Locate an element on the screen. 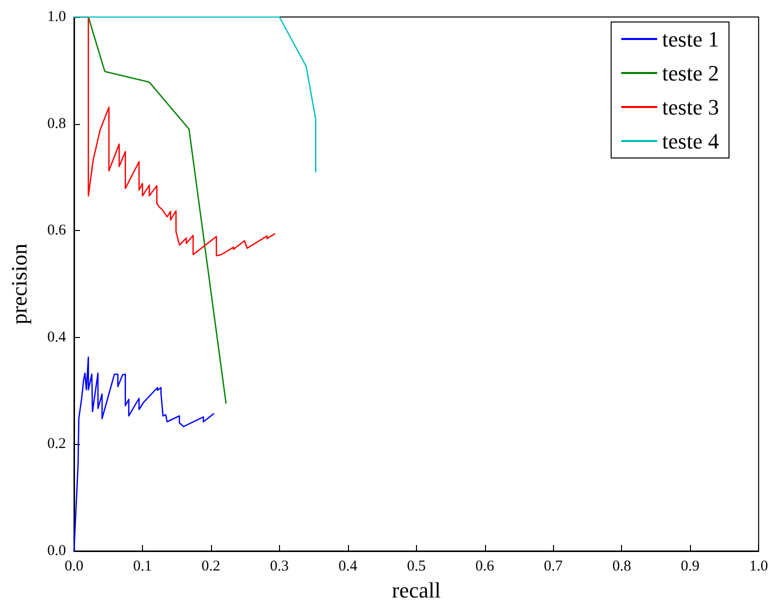 This screenshot has height=610, width=771. legend-label: teste 2 is located at coordinates (691, 73).